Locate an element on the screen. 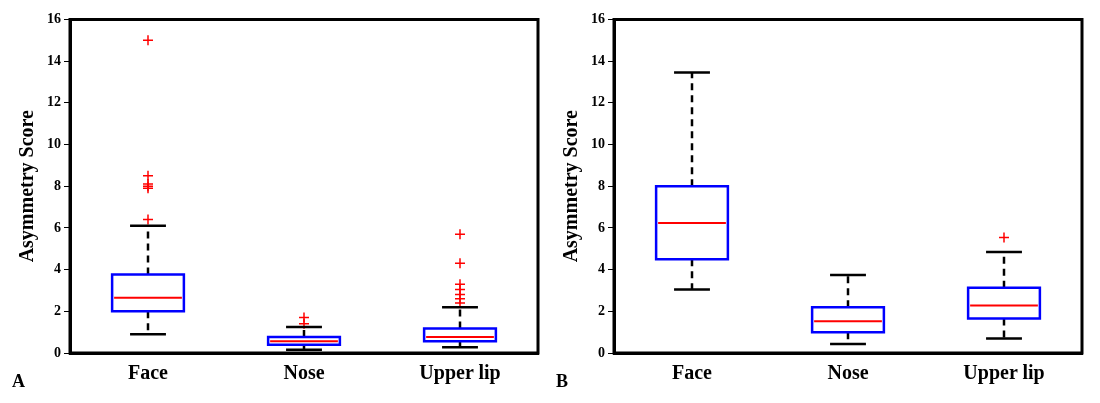 Image resolution: width=1100 pixels, height=403 pixels. text: A is located at coordinates (18, 380).